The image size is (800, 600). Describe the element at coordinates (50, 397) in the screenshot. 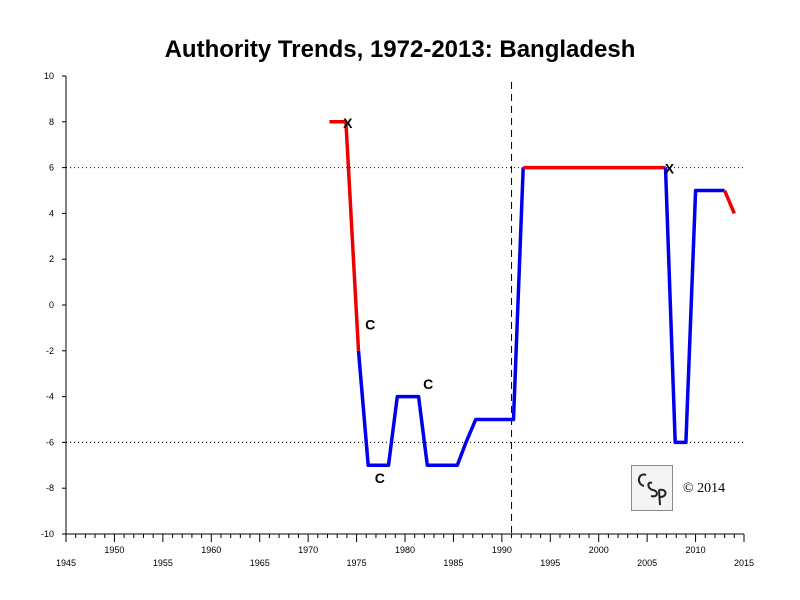

I see `y-tick-label: -4` at that location.